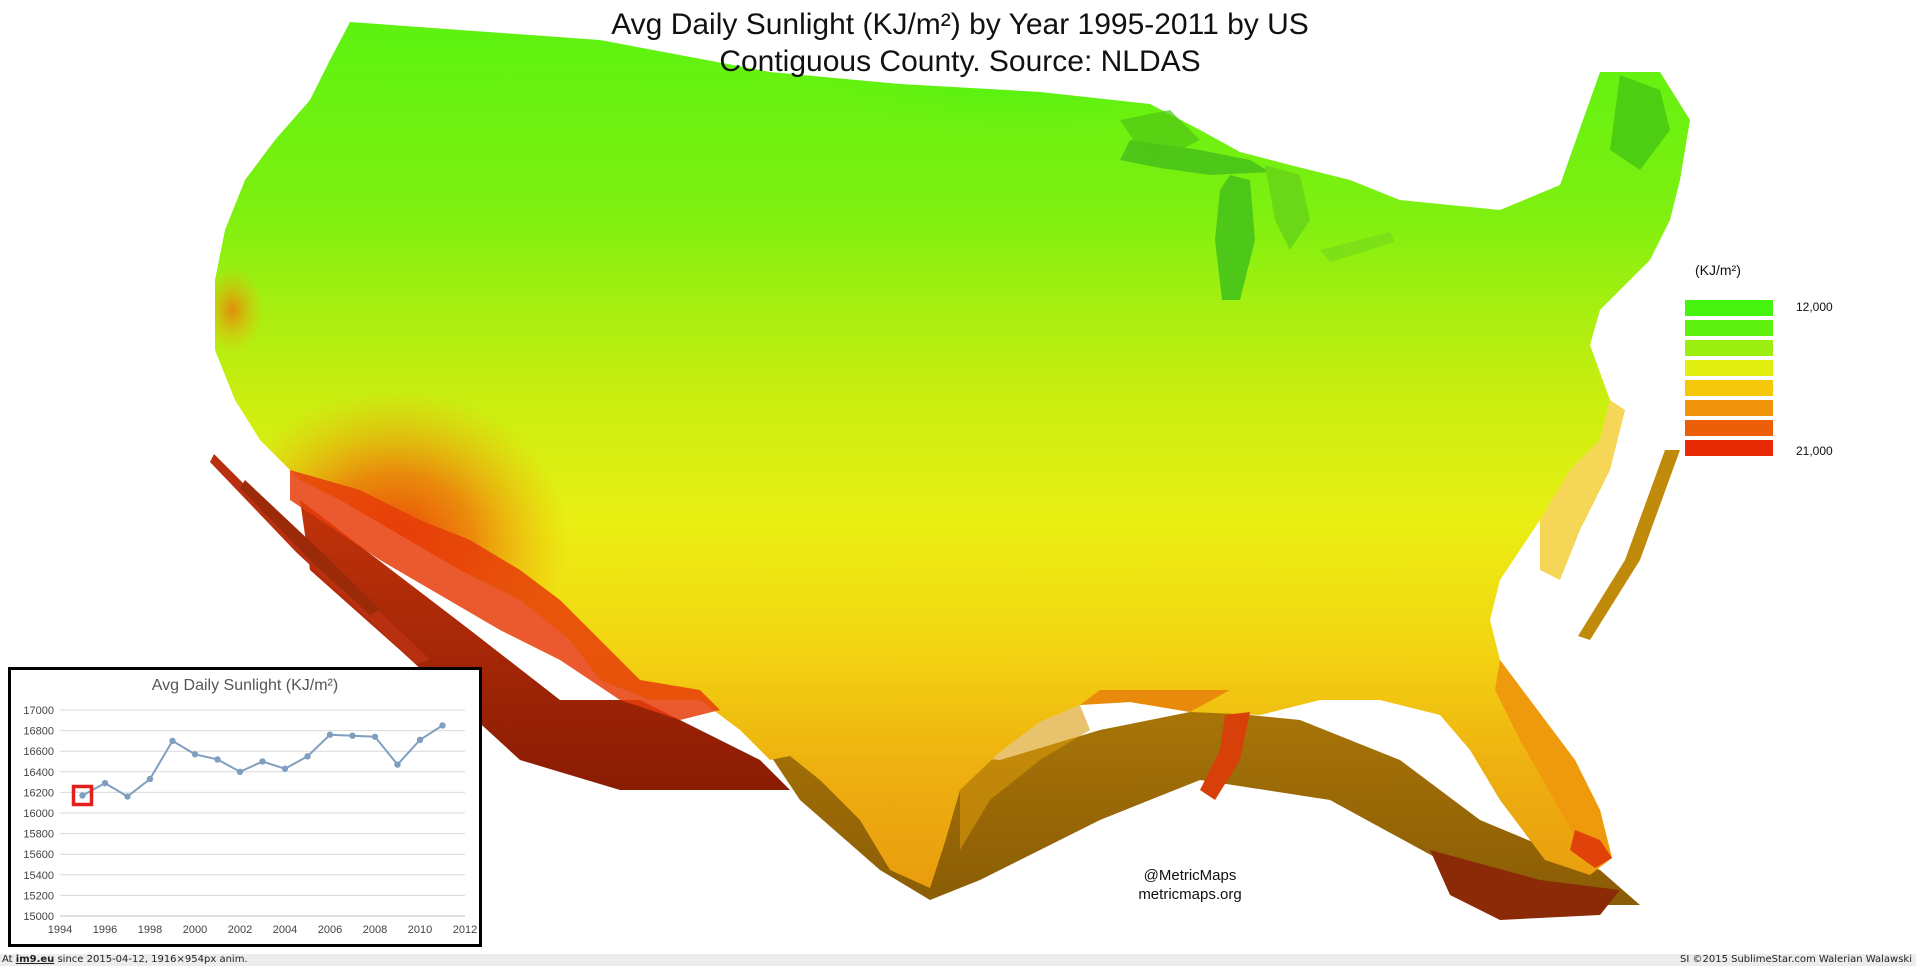  Describe the element at coordinates (1591, 849) in the screenshot. I see `florida-tip-red` at that location.